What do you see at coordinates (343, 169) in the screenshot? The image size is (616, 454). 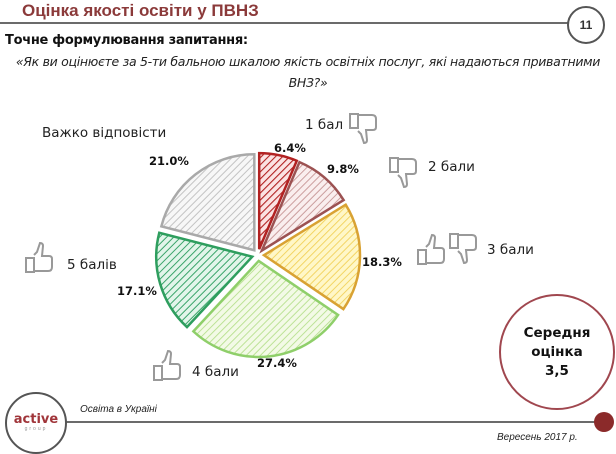 I see `value-label-2: 9.8%` at bounding box center [343, 169].